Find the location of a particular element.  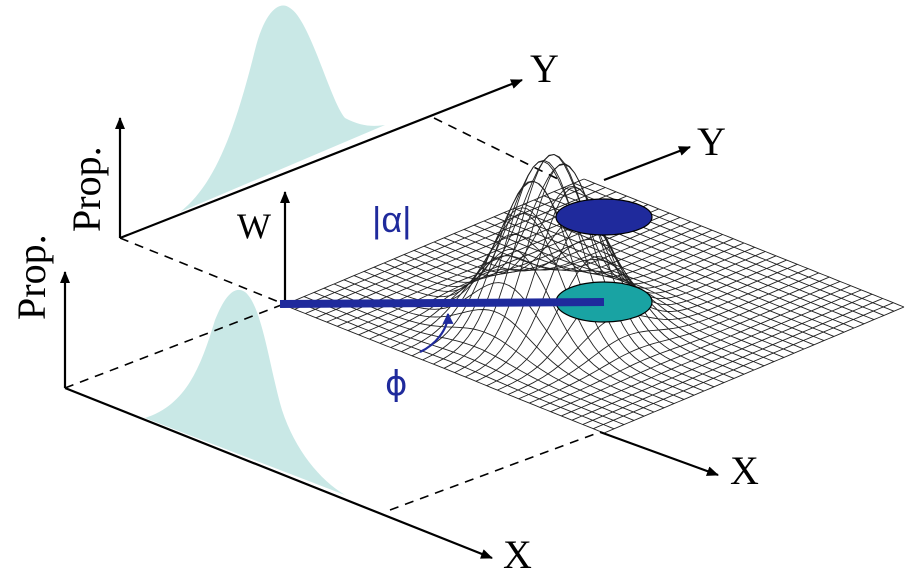

y-axis-upper is located at coordinates (321, 159).